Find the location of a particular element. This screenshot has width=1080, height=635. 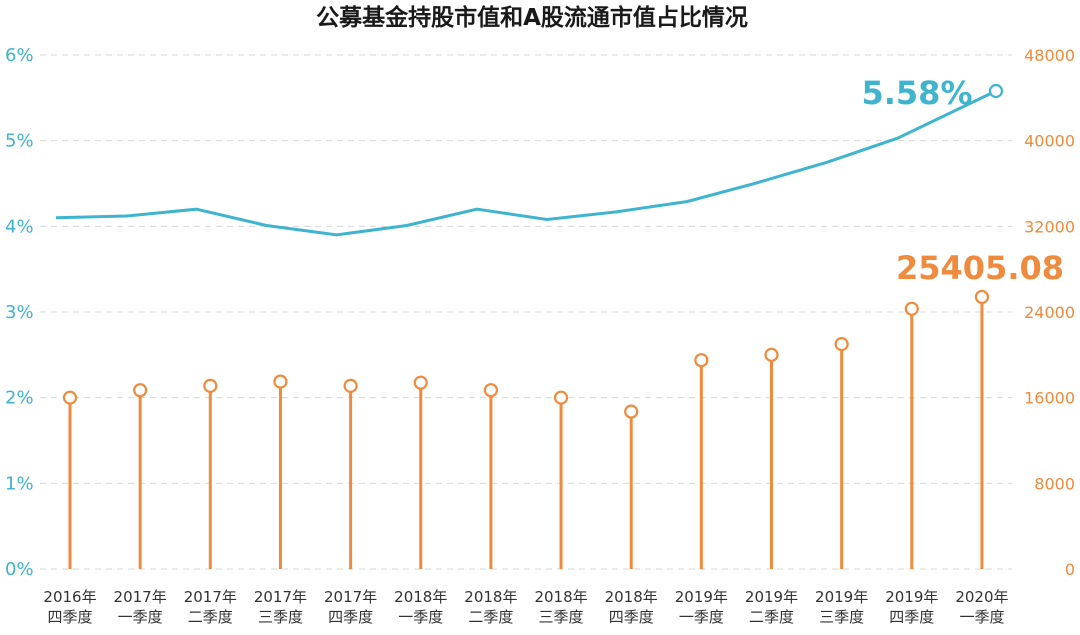

percent-callout: 5.58% is located at coordinates (916, 93).